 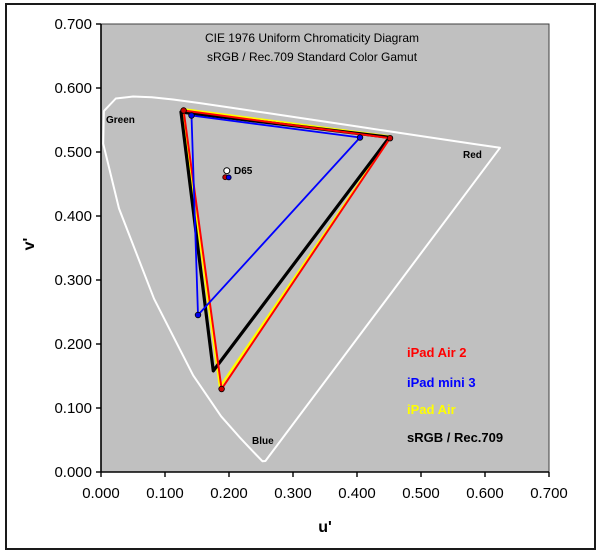 What do you see at coordinates (325, 527) in the screenshot?
I see `x-axis-title: u'` at bounding box center [325, 527].